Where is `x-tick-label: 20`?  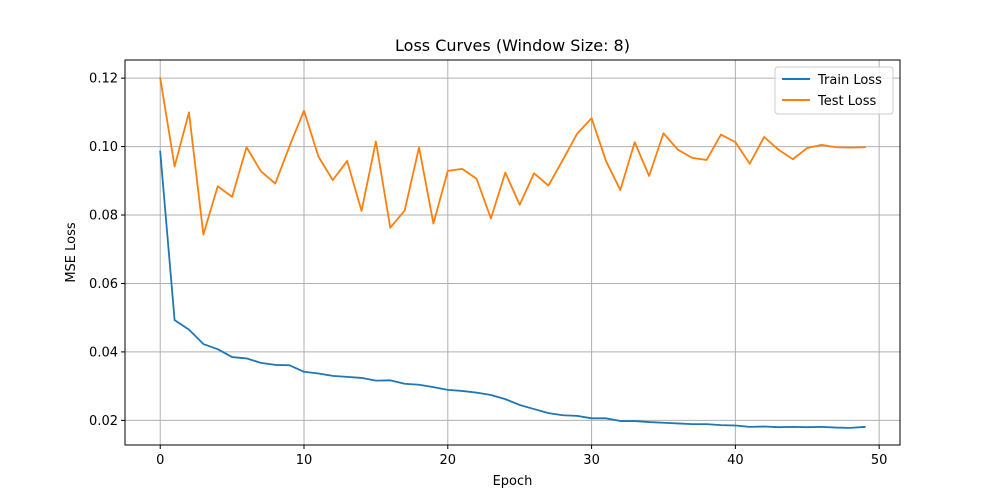 x-tick-label: 20 is located at coordinates (448, 460).